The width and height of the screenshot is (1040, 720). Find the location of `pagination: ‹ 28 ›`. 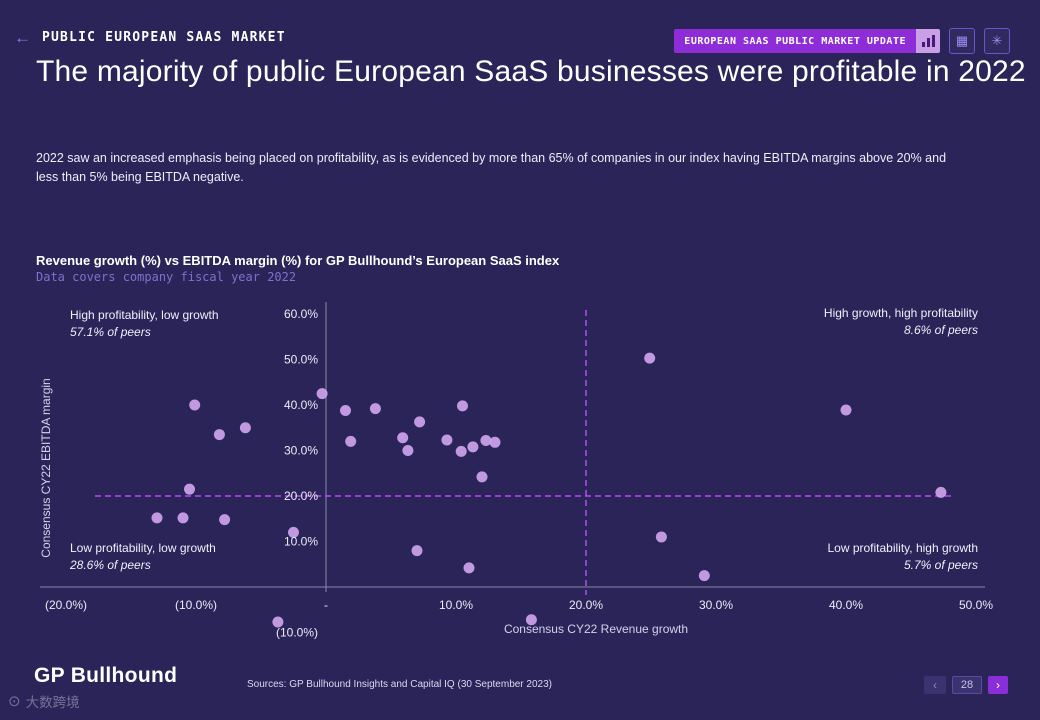

pagination: ‹ 28 › is located at coordinates (966, 685).